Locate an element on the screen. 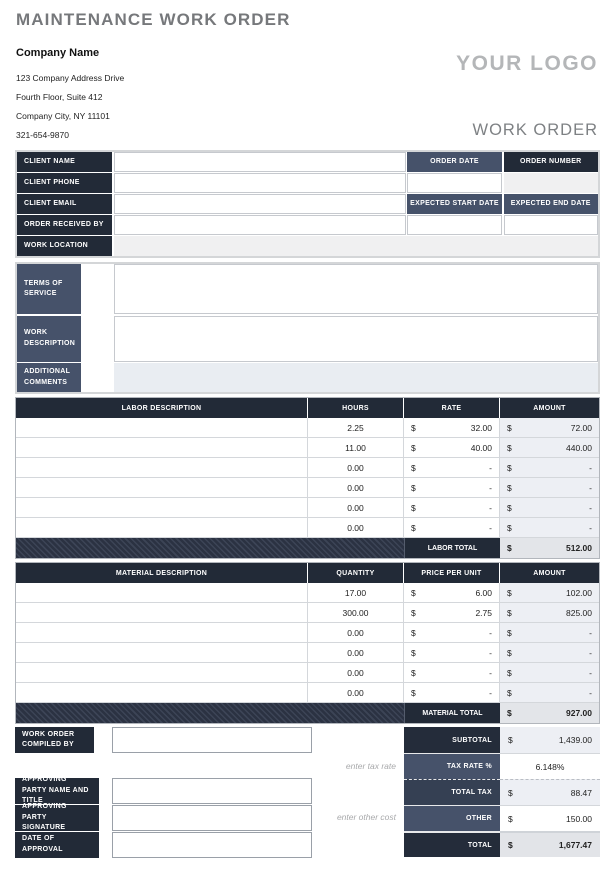  other-field: $150.00 is located at coordinates (550, 818).